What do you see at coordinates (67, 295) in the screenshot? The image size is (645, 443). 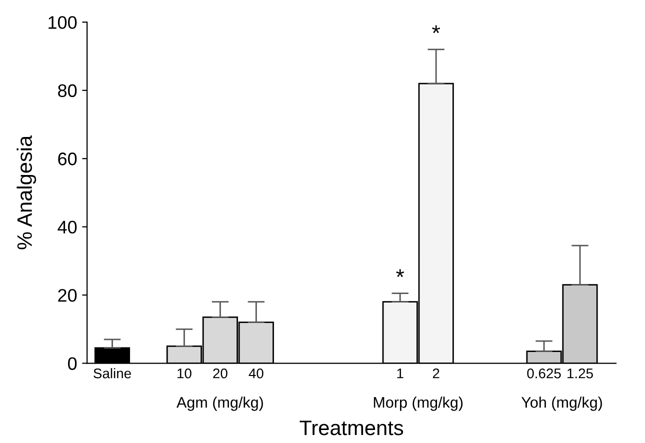 I see `y-tick-label: 20` at bounding box center [67, 295].